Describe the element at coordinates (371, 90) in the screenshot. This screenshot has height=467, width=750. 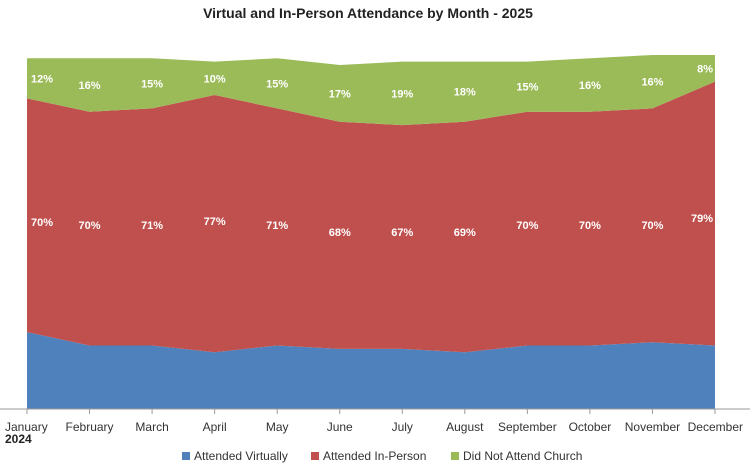
I see `area-did-not-attend-church` at that location.